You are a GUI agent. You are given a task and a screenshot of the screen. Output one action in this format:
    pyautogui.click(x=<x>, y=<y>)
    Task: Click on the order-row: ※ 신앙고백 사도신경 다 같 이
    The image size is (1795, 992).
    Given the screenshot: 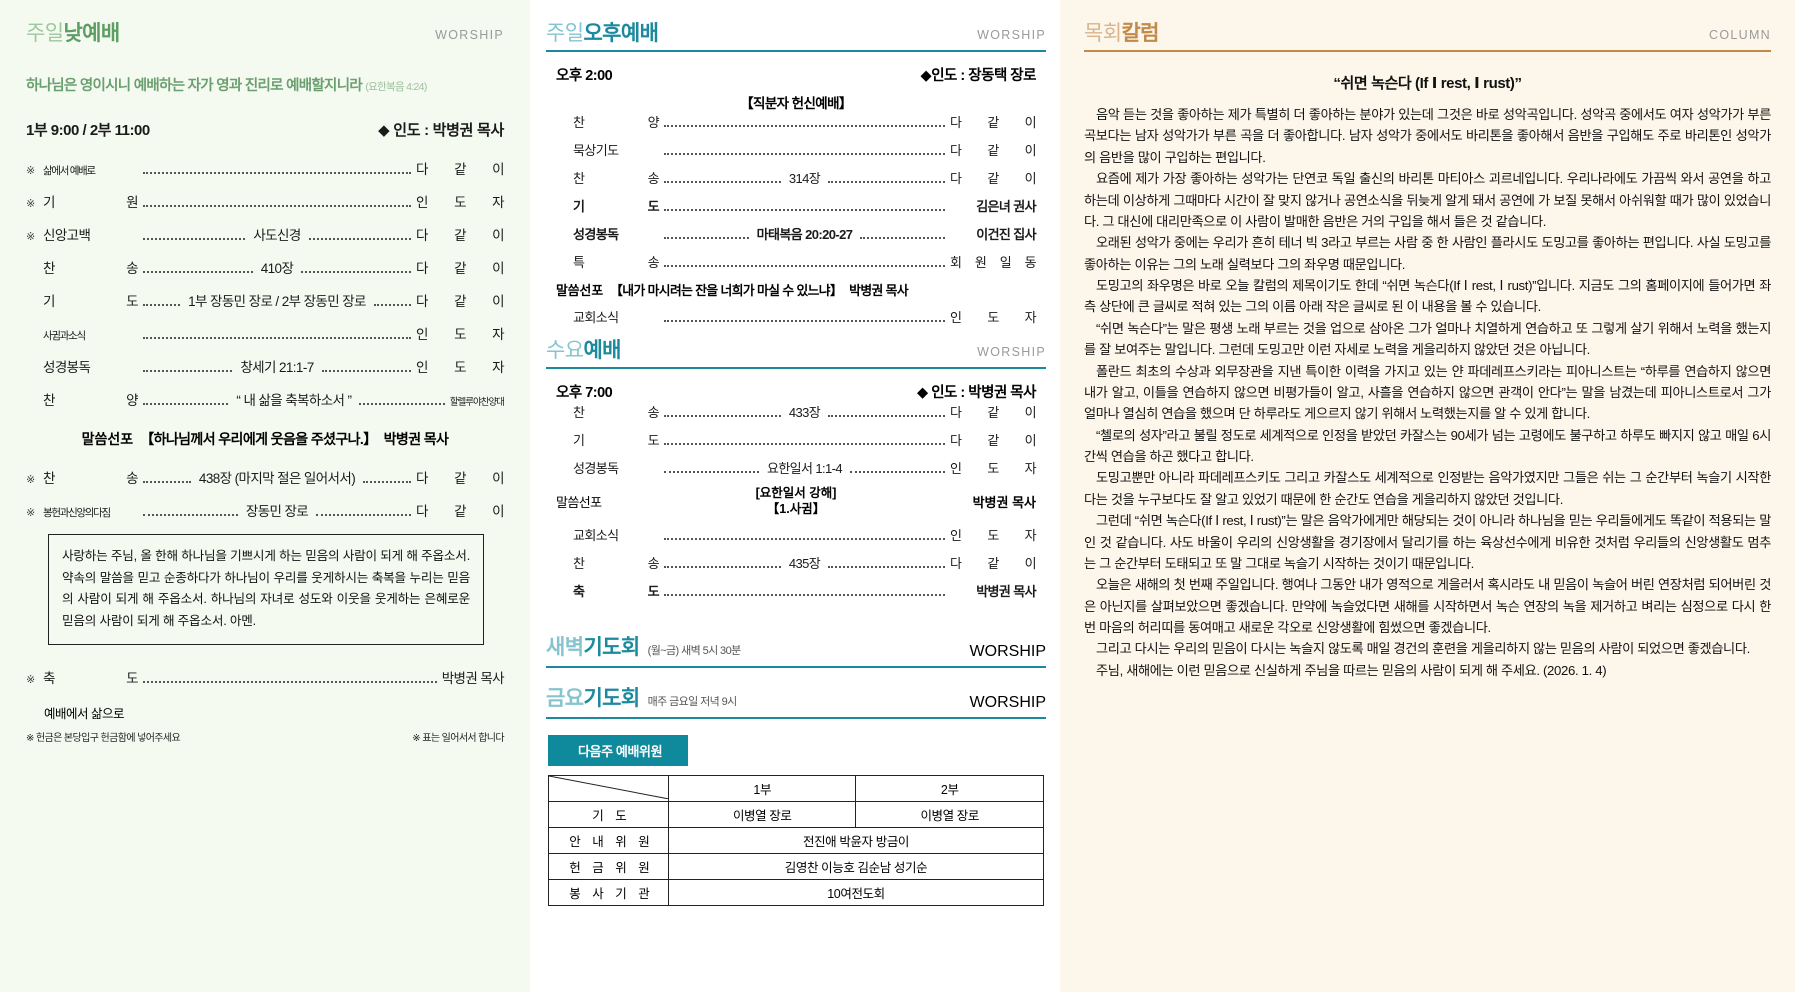 What is the action you would take?
    pyautogui.click(x=265, y=234)
    